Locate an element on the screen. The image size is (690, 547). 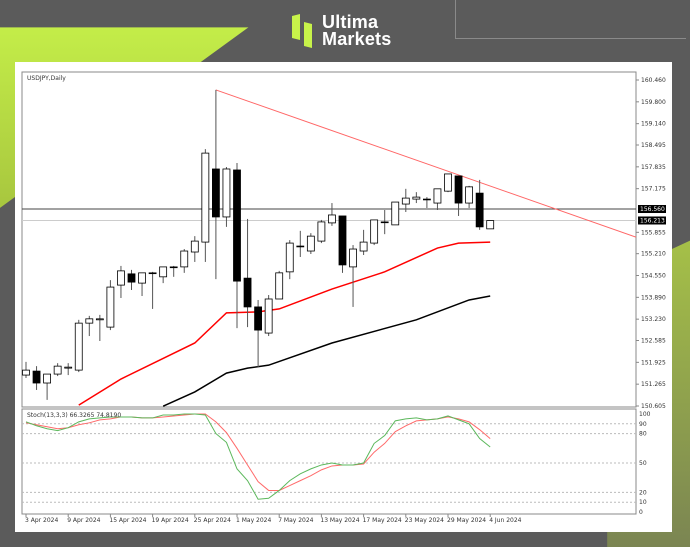
brand-logo: Ultima Markets is located at coordinates (341, 30).